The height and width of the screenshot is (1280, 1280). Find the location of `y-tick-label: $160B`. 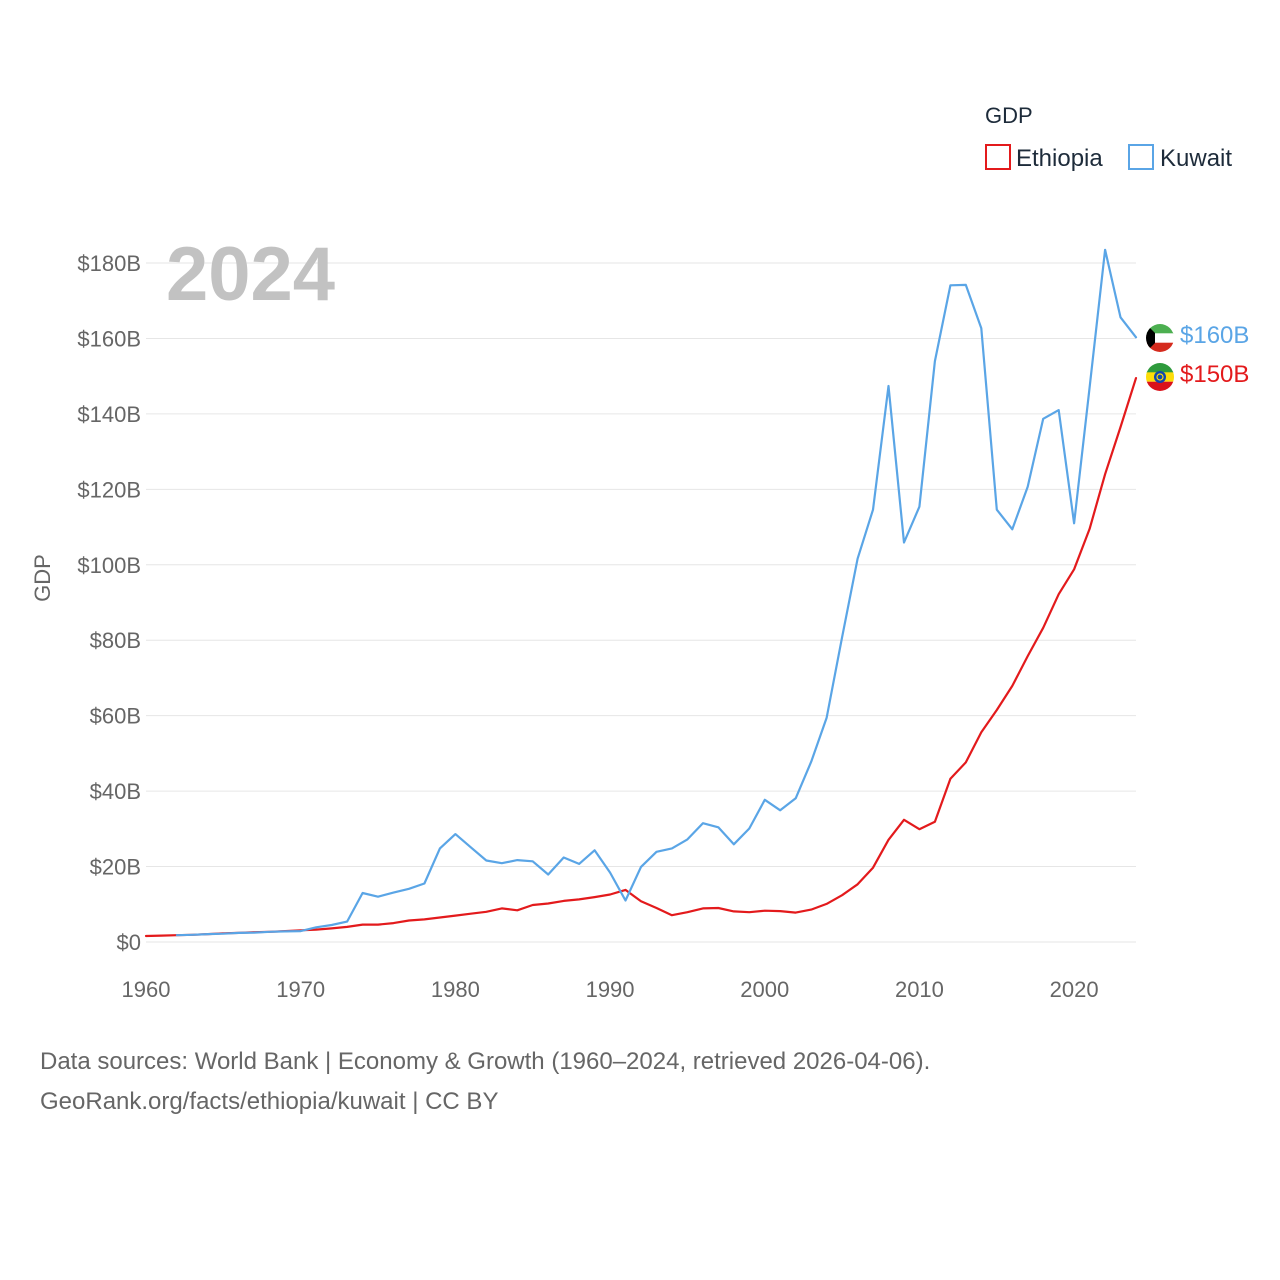

y-tick-label: $160B is located at coordinates (109, 338).